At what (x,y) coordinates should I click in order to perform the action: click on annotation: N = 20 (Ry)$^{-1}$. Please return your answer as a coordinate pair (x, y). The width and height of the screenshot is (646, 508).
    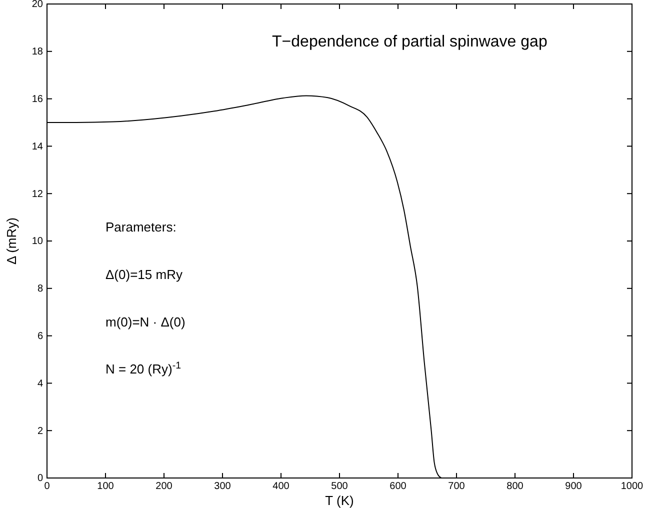
    Looking at the image, I should click on (143, 368).